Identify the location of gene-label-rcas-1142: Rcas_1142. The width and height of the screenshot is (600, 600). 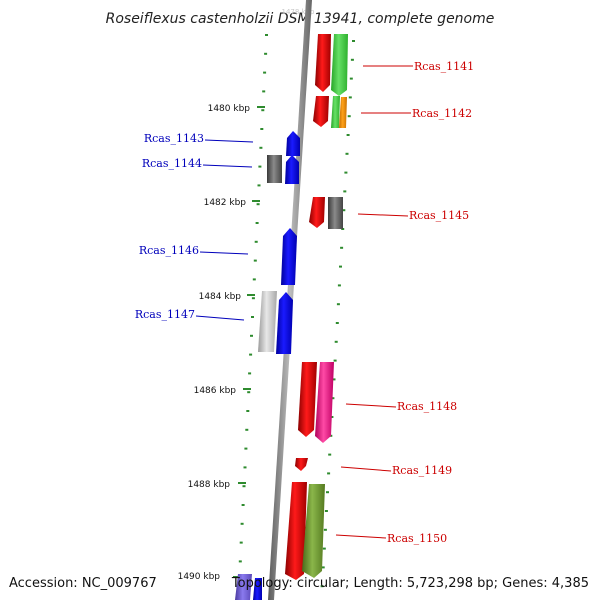
(442, 113).